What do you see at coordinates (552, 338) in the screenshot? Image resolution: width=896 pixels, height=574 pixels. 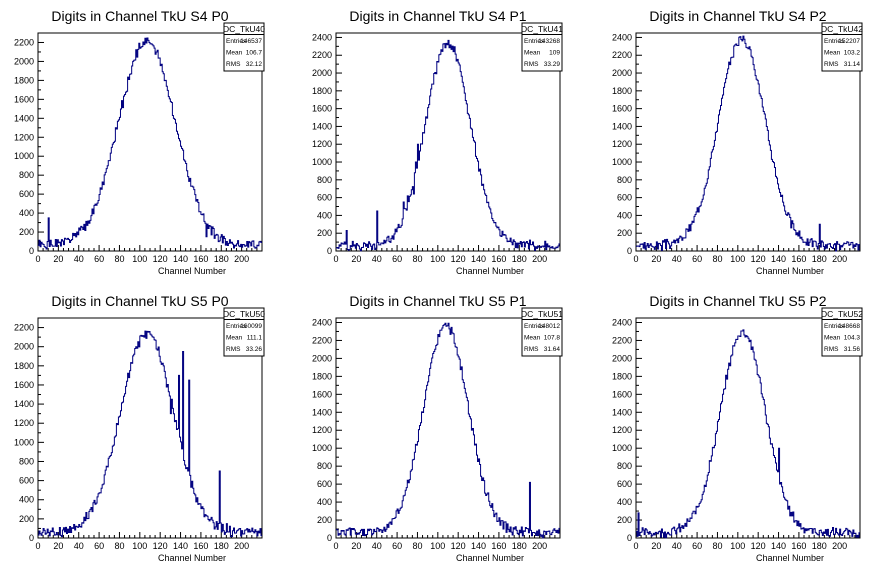 I see `stats-value: 107.8` at bounding box center [552, 338].